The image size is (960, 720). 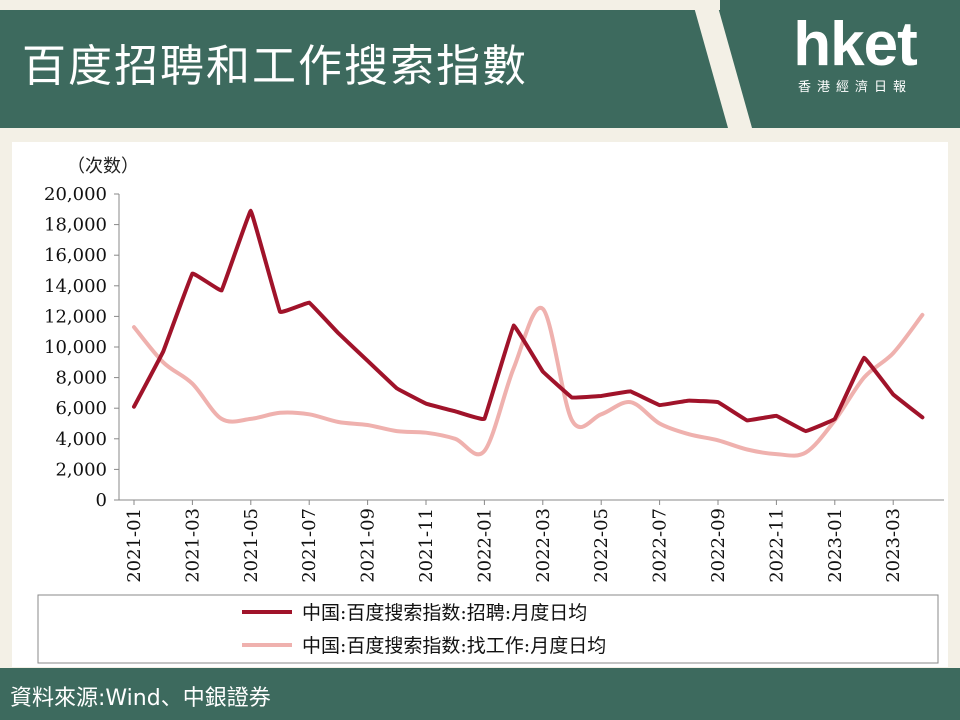 I want to click on x-tick-label: 2022-11, so click(x=776, y=545).